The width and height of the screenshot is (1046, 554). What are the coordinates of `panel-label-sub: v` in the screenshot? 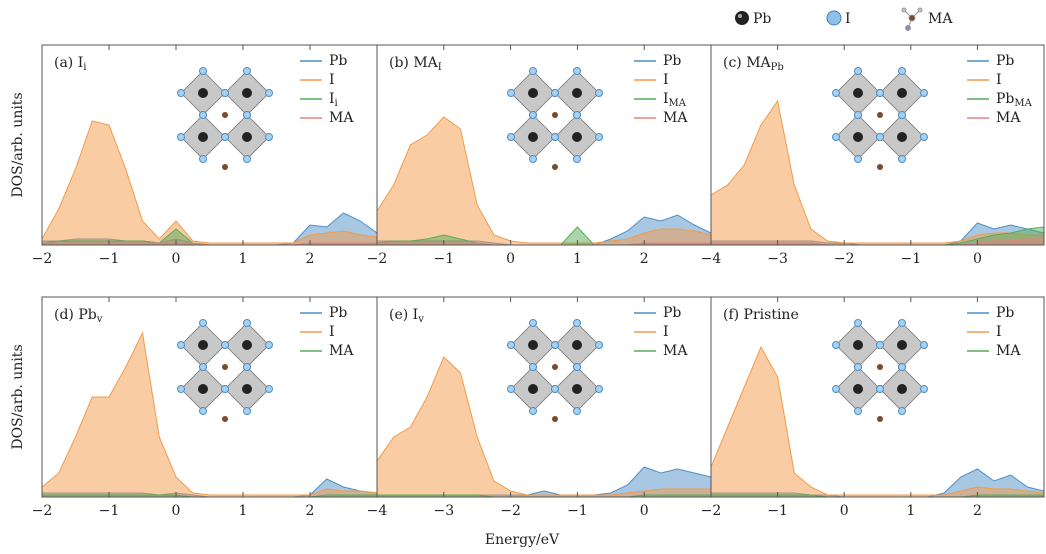 It's located at (420, 319).